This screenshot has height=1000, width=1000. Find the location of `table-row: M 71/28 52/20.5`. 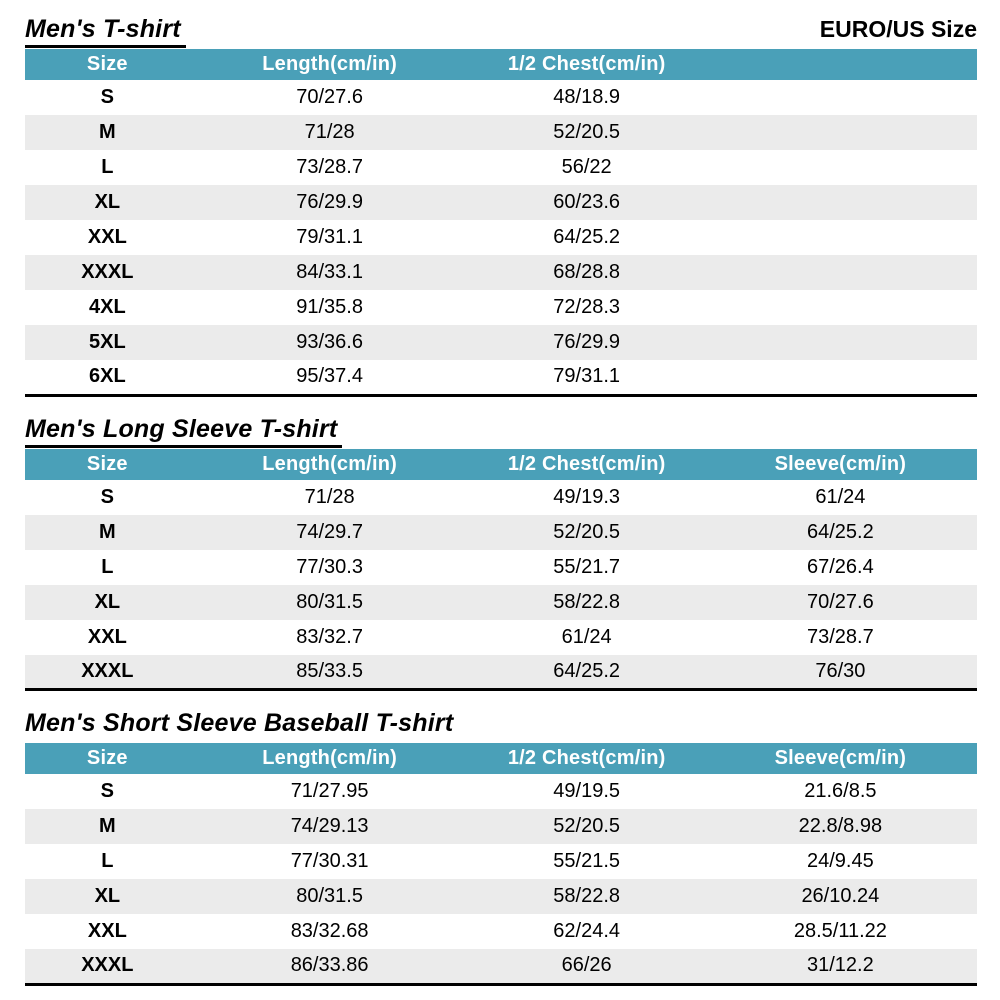

table-row: M 71/28 52/20.5 is located at coordinates (501, 132).